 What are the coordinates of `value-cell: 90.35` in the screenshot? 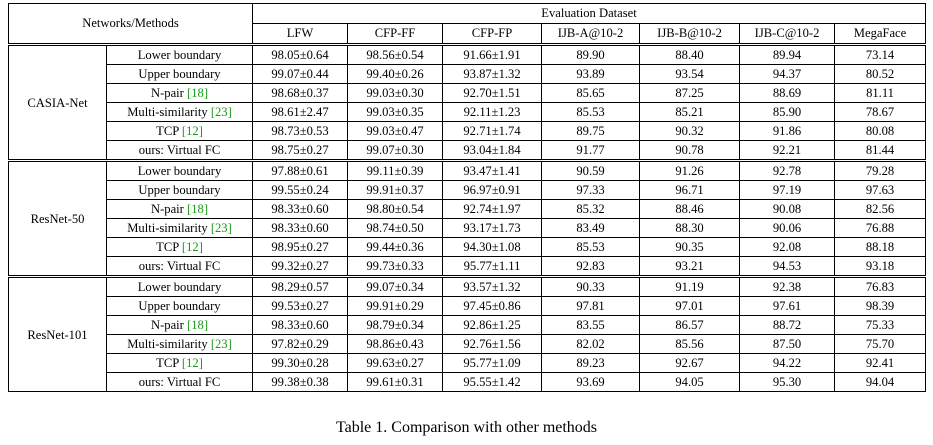 It's located at (690, 247).